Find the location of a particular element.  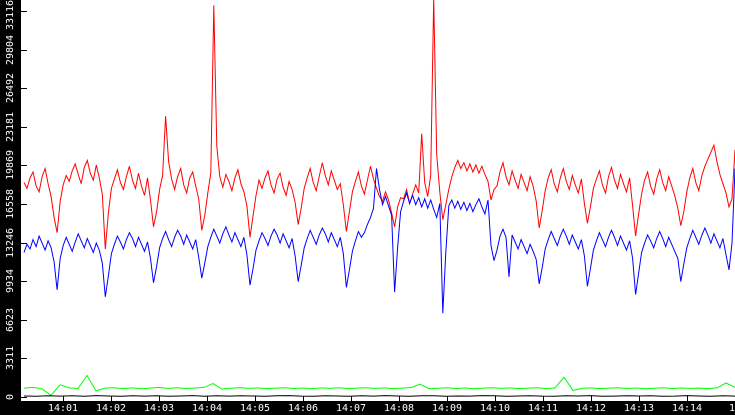

x-tick-label: 14:06 is located at coordinates (303, 408).